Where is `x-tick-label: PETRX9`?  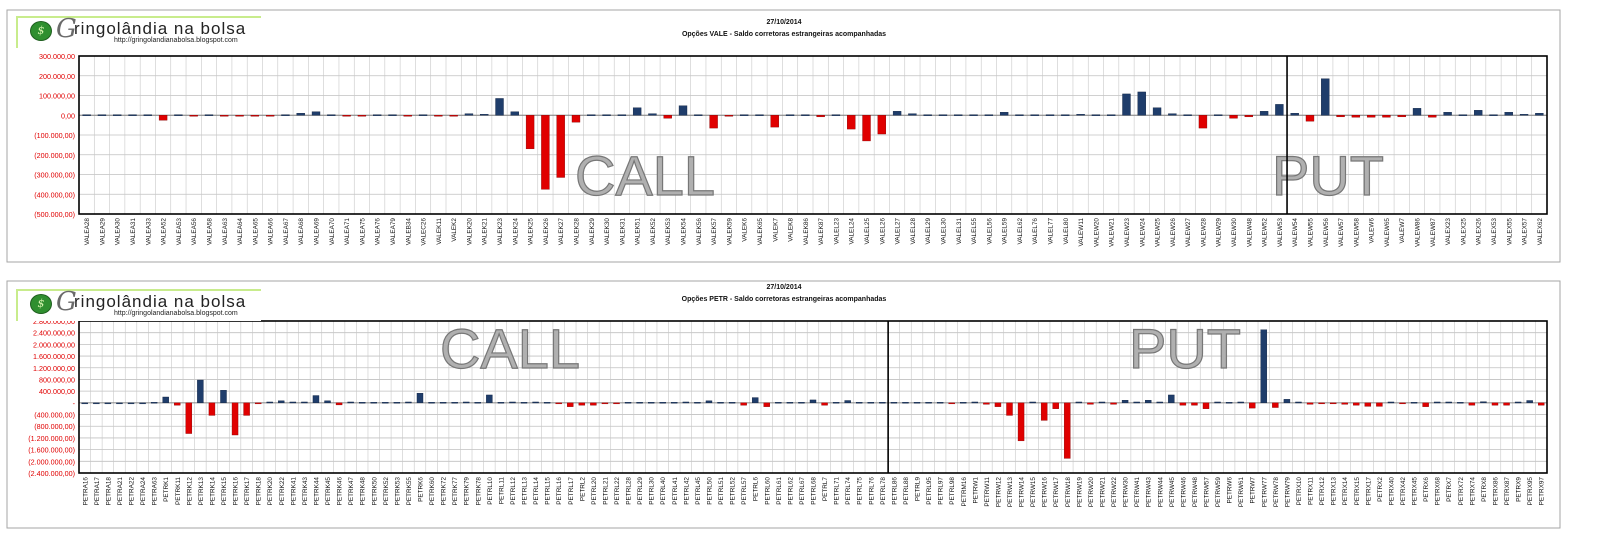
x-tick-label: PETRX9 is located at coordinates (1519, 489).